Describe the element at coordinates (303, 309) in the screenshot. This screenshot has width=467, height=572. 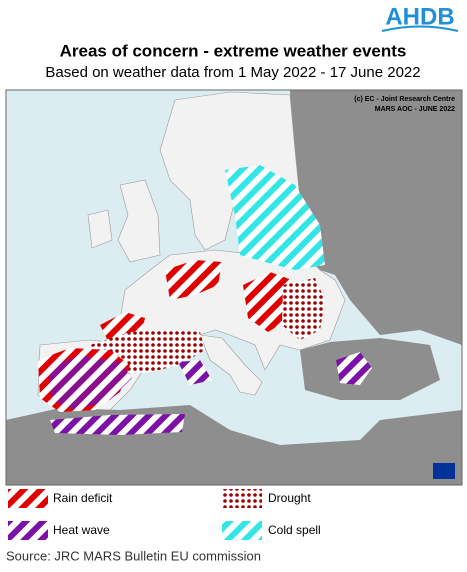
I see `drought-area` at that location.